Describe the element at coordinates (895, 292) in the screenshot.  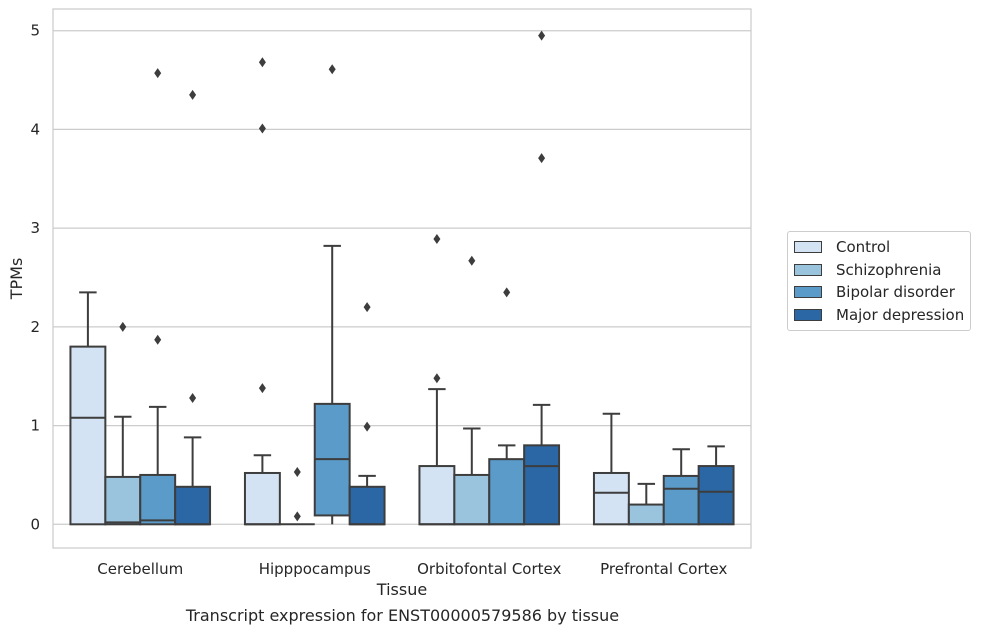
I see `legend-label: Bipolar disorder` at that location.